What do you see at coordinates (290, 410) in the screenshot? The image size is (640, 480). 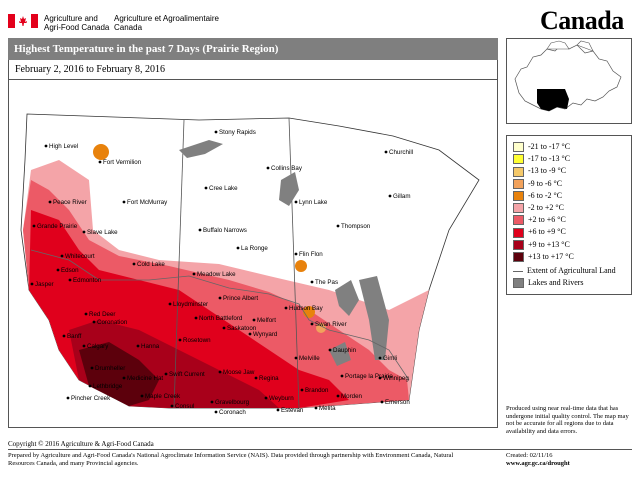 I see `city-marker: Estevan` at bounding box center [290, 410].